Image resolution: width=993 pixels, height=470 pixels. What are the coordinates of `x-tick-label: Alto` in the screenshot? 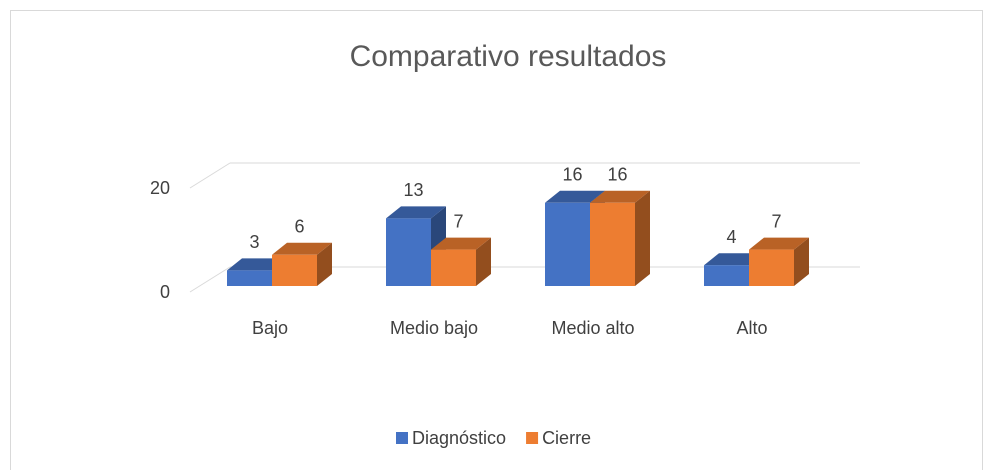 It's located at (751, 328).